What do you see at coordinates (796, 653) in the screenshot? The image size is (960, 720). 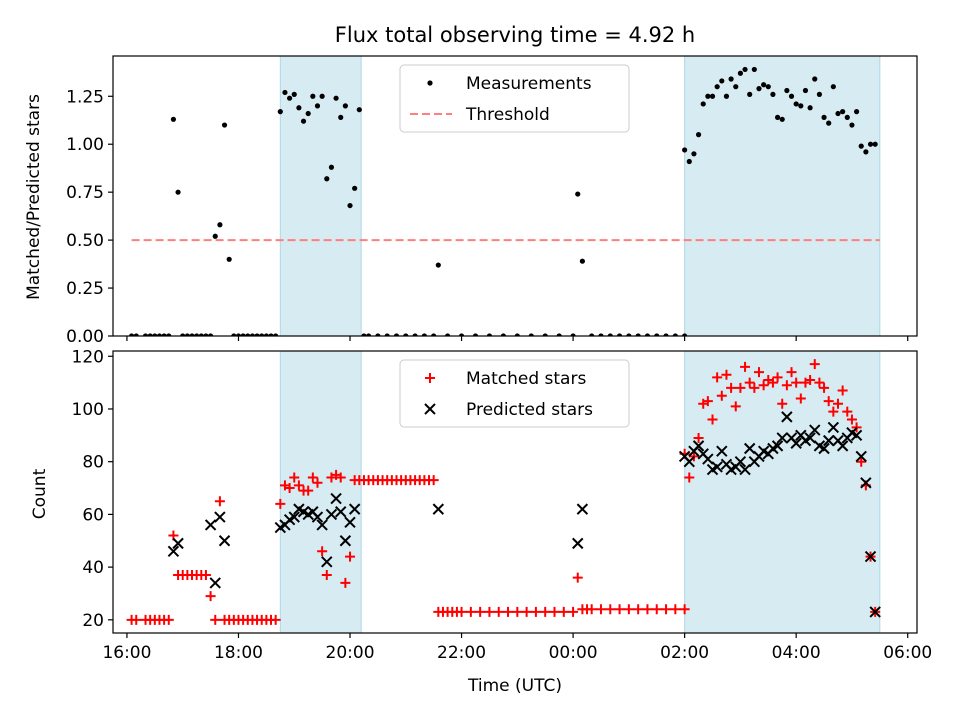 I see `x-tick-label: 04:00` at bounding box center [796, 653].